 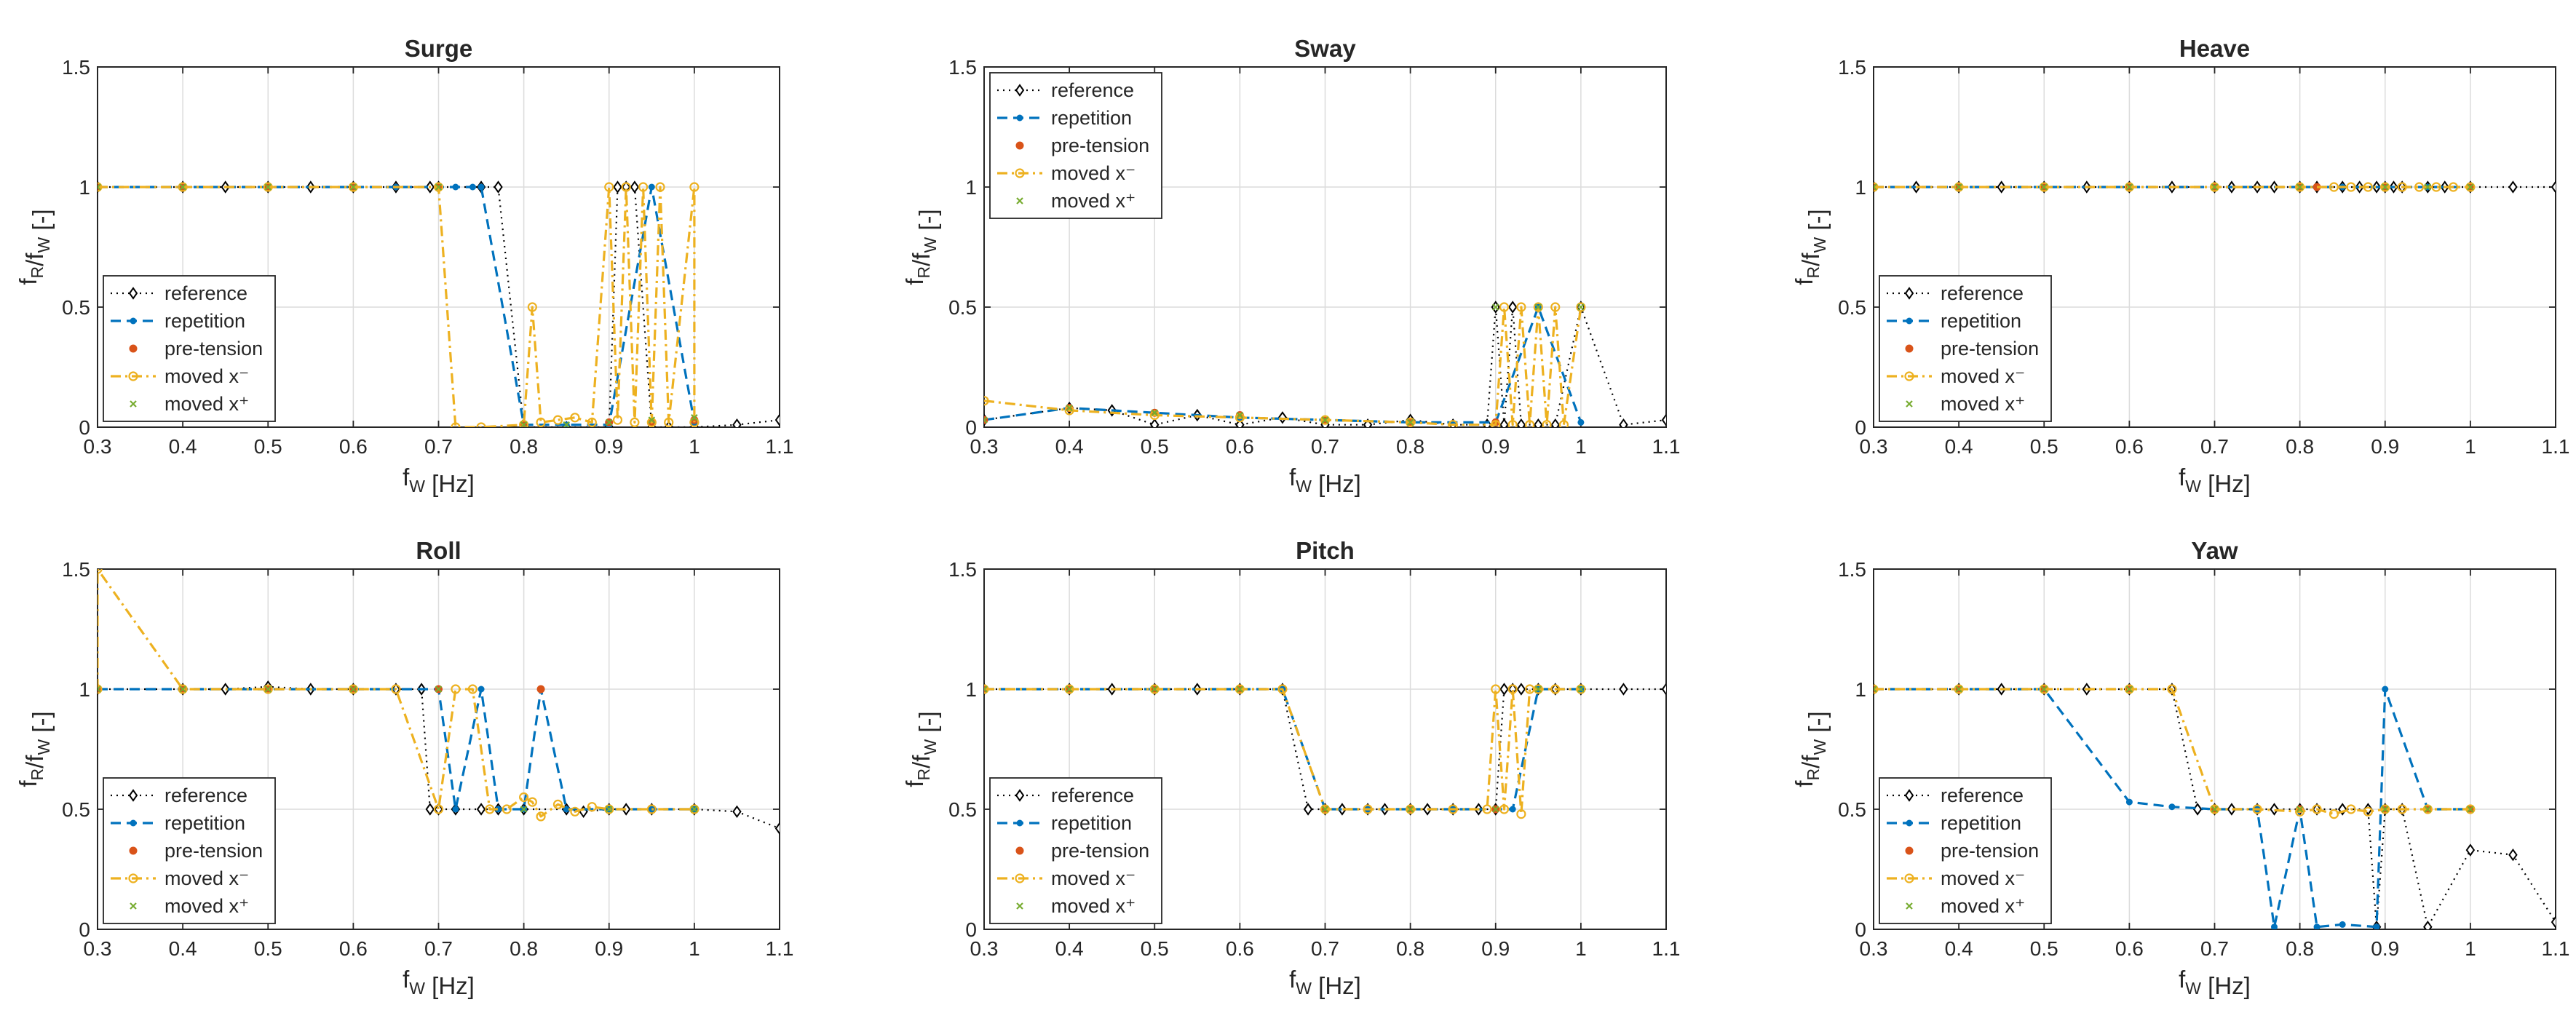 What do you see at coordinates (189, 404) in the screenshot?
I see `legend-item-moved-plus: moved x⁺` at bounding box center [189, 404].